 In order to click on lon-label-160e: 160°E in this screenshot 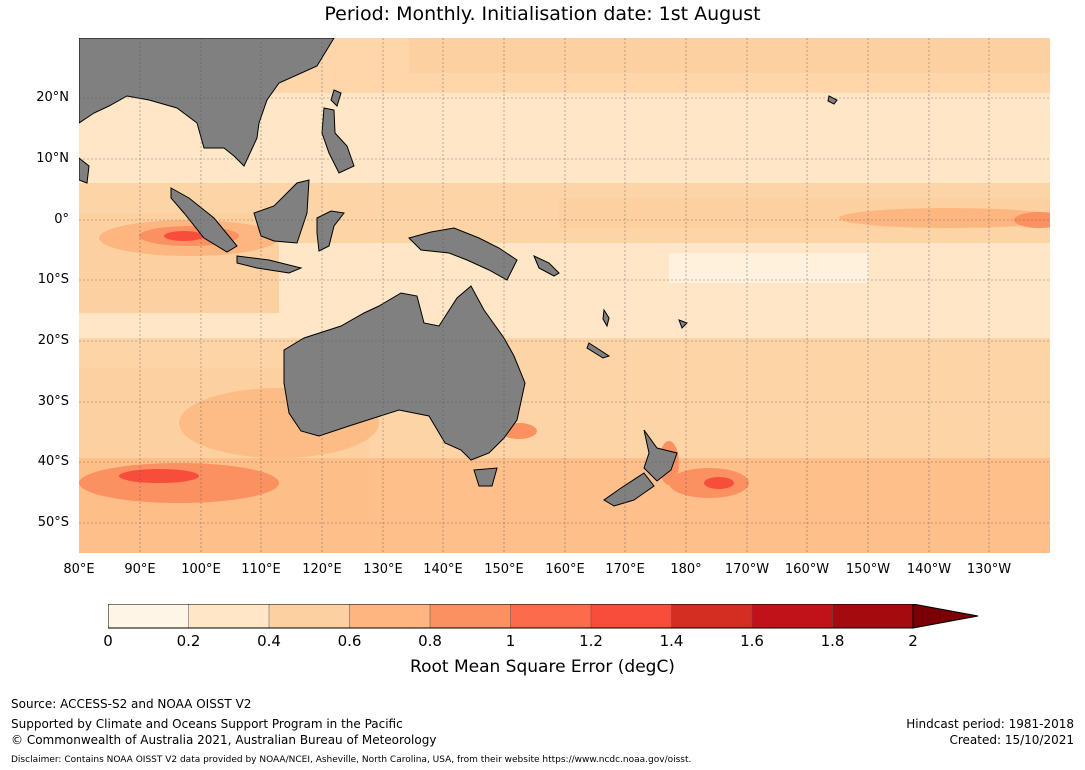, I will do `click(565, 569)`.